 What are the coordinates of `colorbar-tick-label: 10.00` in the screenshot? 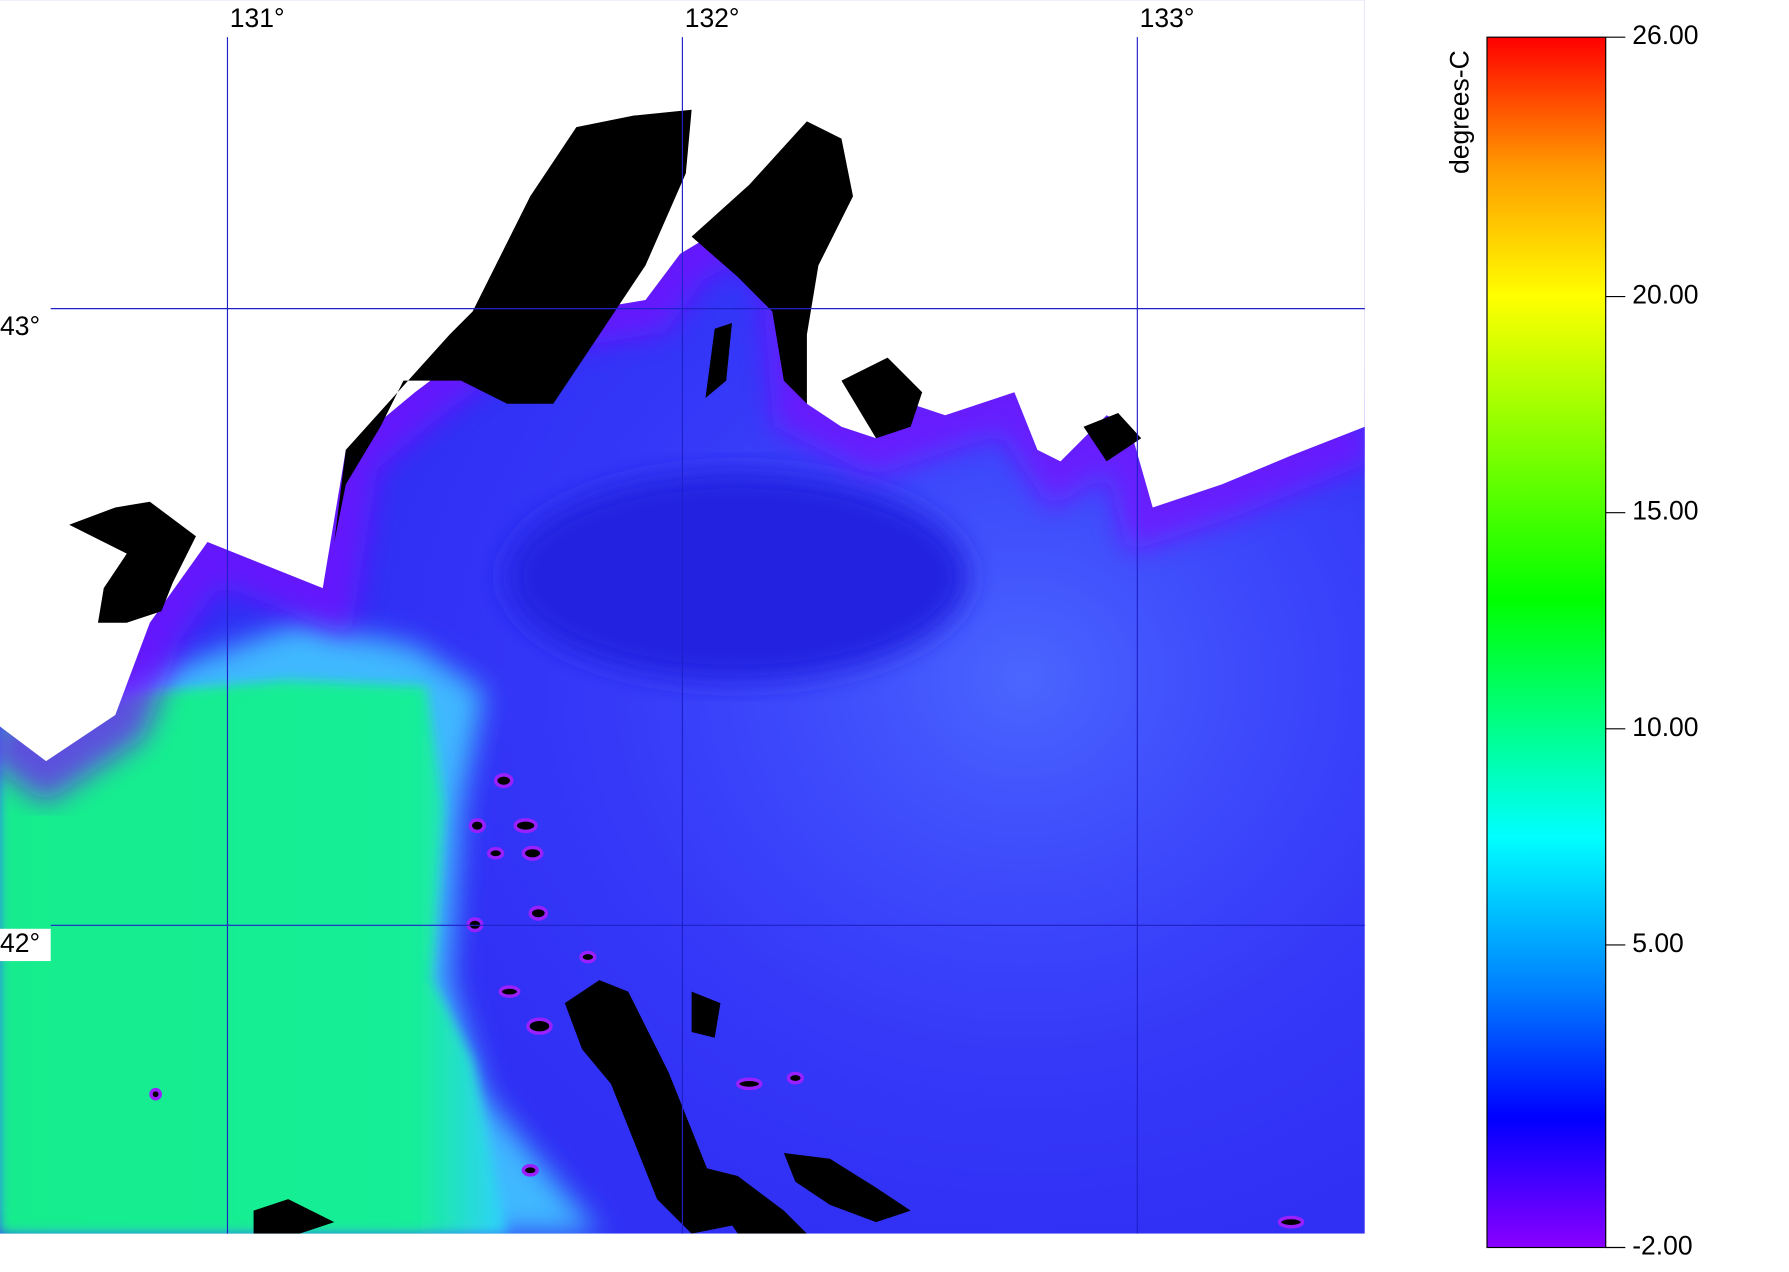 It's located at (1665, 727).